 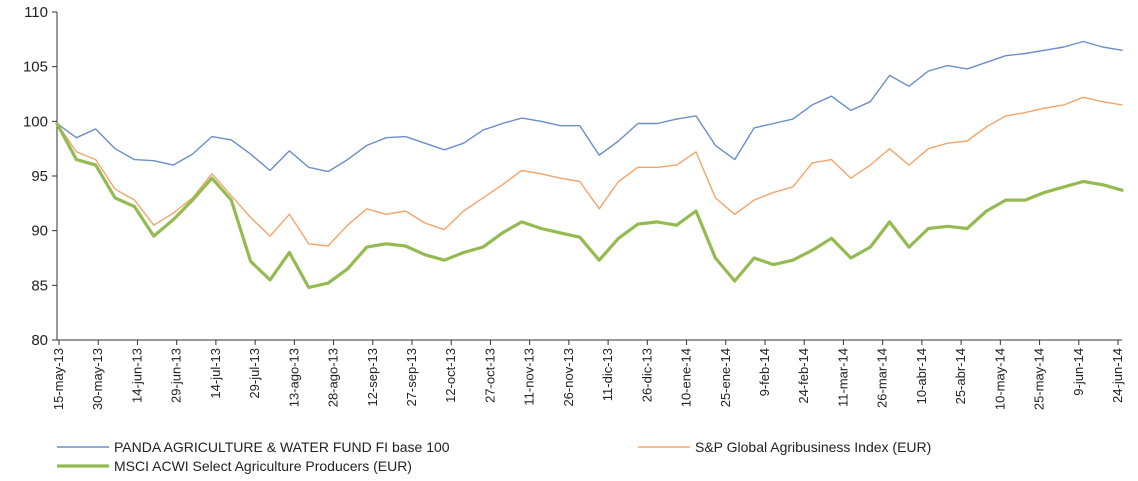 I want to click on x-tick-label: 9-jun-14, so click(x=1078, y=372).